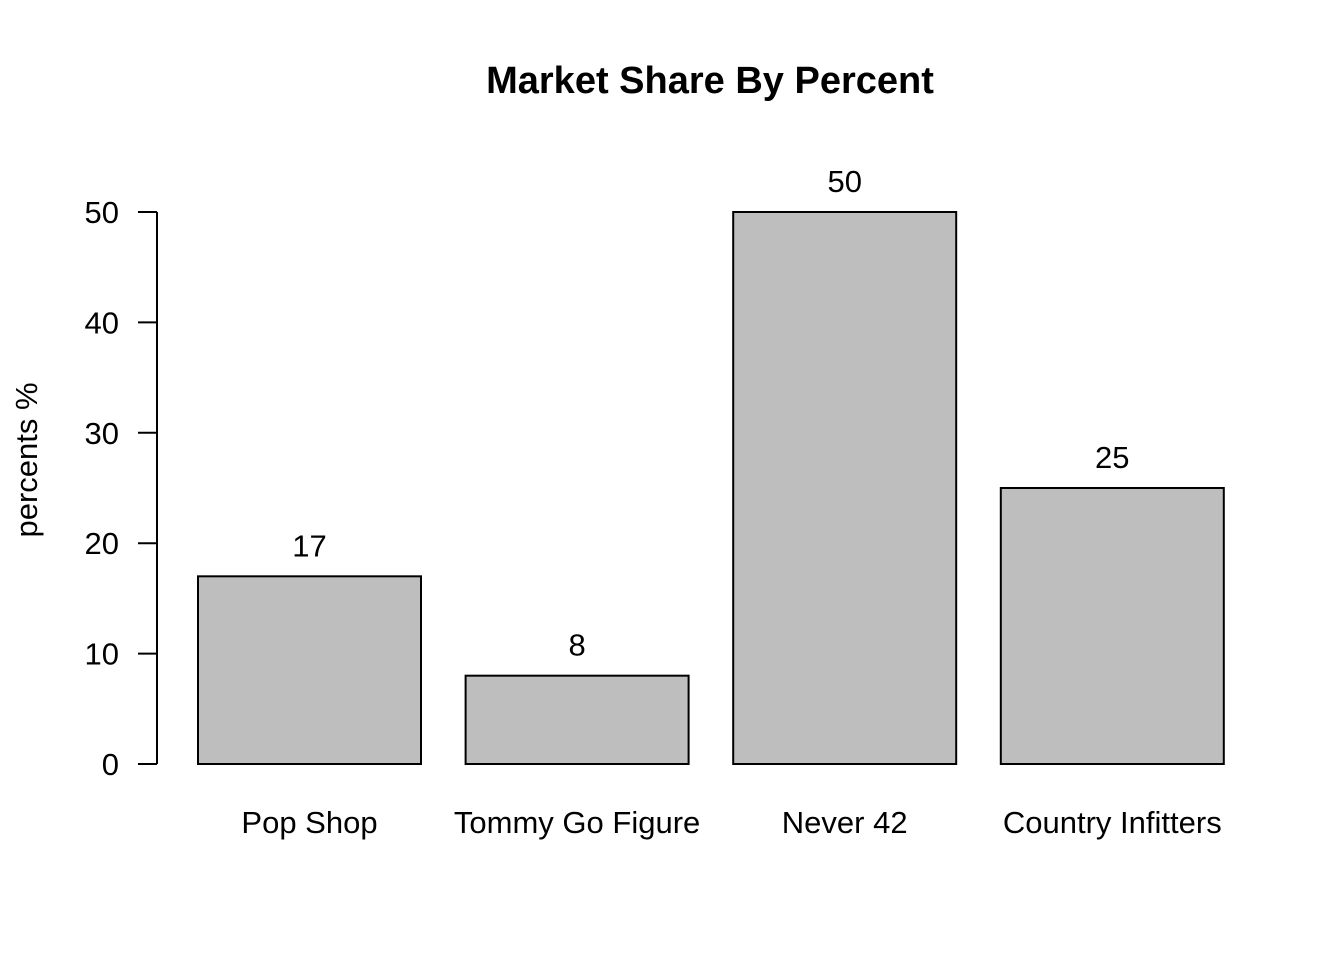 The height and width of the screenshot is (960, 1344). I want to click on y-tick-label: 30, so click(102, 433).